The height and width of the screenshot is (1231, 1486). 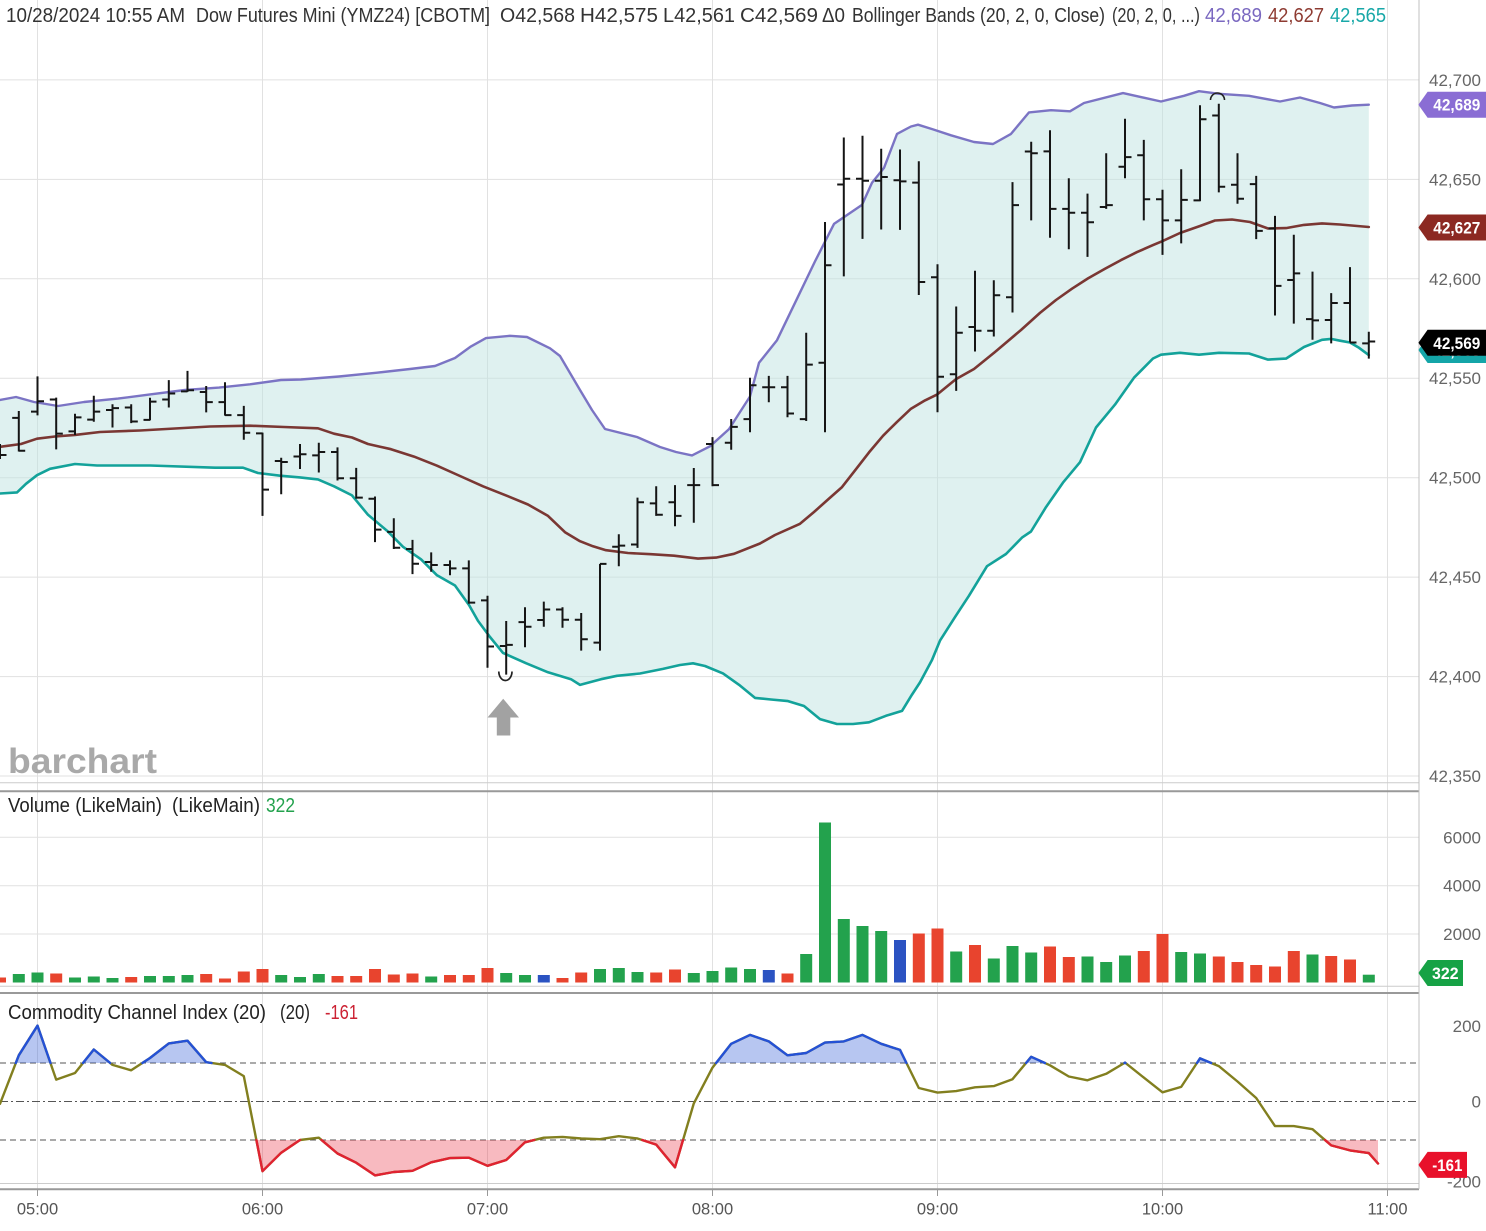 I want to click on svg-text: Volume (LikeMain), so click(x=85, y=806).